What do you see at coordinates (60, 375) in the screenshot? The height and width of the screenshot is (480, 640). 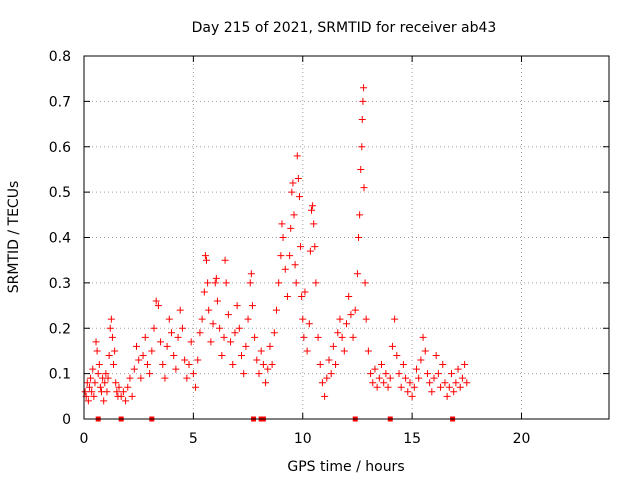 I see `y-tick-label: 0.1` at bounding box center [60, 375].